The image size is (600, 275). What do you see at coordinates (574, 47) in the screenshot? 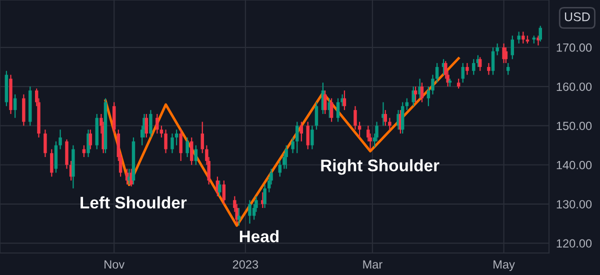
I see `y-tick-label: 170.00` at bounding box center [574, 47].